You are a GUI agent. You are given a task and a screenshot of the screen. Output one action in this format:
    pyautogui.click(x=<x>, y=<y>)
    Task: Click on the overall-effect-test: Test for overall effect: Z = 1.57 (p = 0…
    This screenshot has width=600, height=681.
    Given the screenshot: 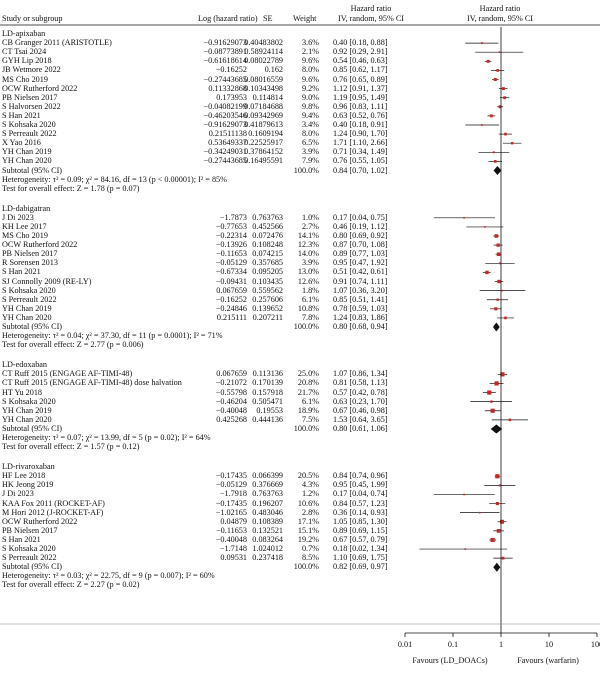 What is the action you would take?
    pyautogui.click(x=71, y=447)
    